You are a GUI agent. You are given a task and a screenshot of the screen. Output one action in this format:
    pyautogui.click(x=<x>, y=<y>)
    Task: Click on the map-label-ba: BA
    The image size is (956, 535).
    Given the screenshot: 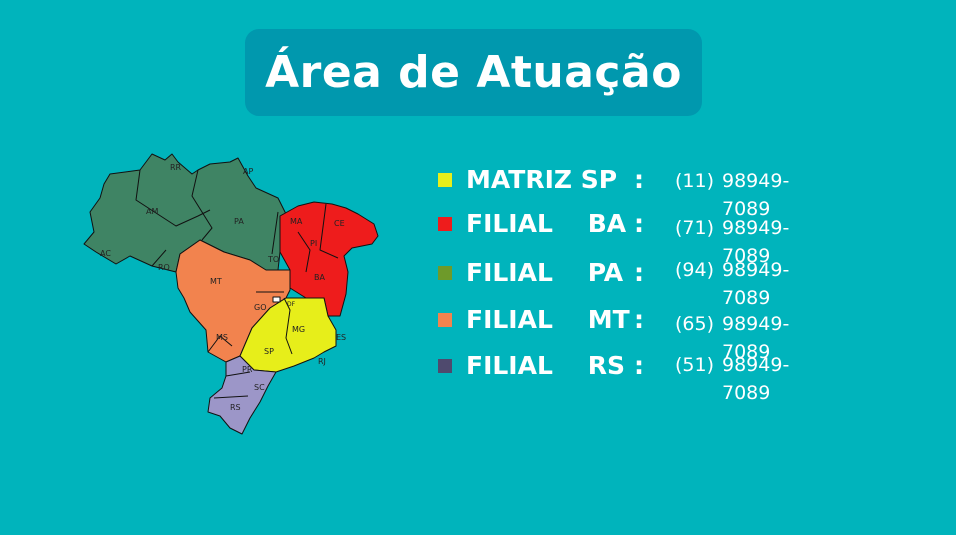 What is the action you would take?
    pyautogui.click(x=319, y=277)
    